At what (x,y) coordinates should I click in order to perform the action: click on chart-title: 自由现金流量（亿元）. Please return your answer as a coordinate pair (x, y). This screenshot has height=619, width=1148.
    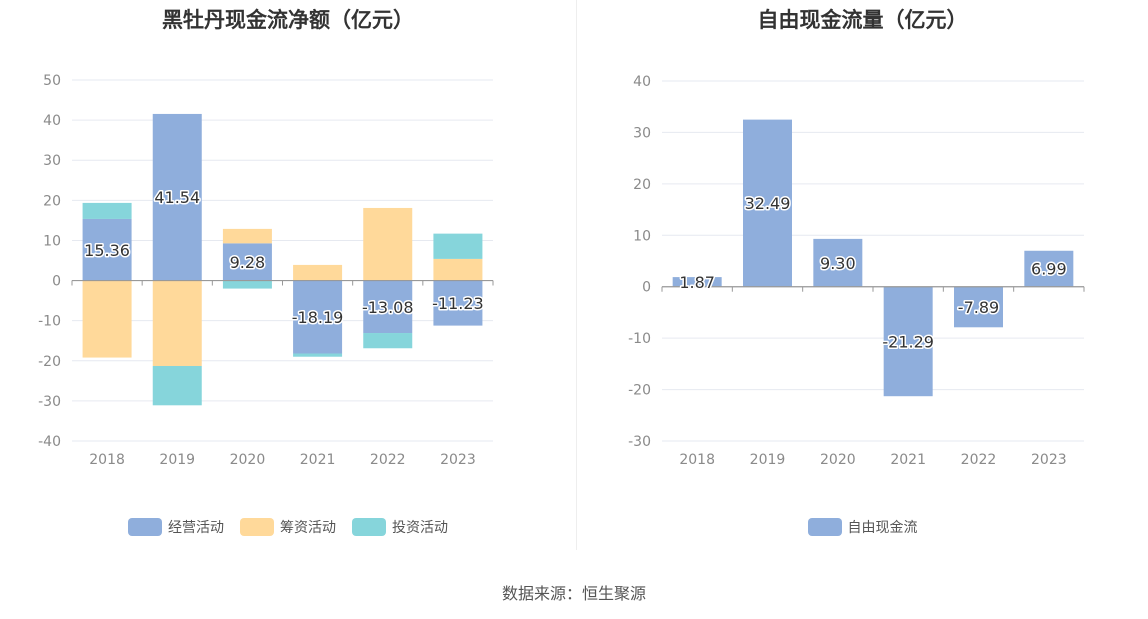
    Looking at the image, I should click on (862, 20).